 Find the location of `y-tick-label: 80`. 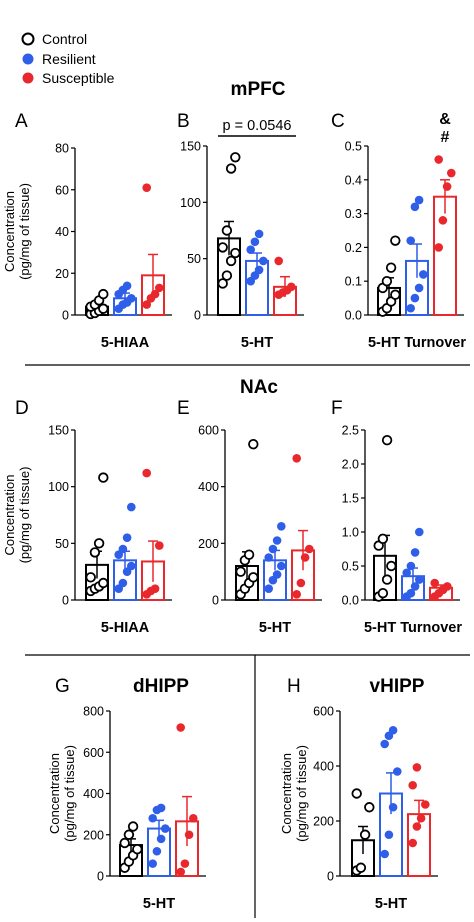

y-tick-label: 80 is located at coordinates (62, 149).